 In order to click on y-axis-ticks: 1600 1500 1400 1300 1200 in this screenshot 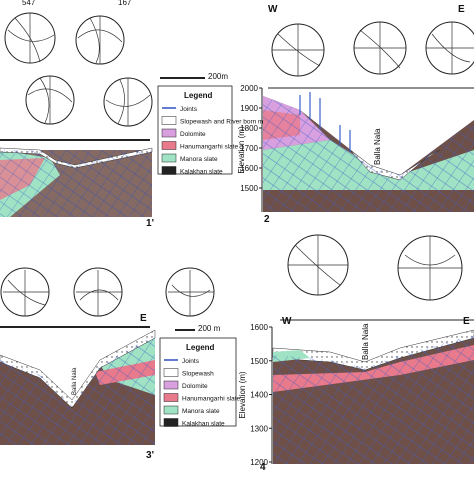, I will do `click(261, 395)`.